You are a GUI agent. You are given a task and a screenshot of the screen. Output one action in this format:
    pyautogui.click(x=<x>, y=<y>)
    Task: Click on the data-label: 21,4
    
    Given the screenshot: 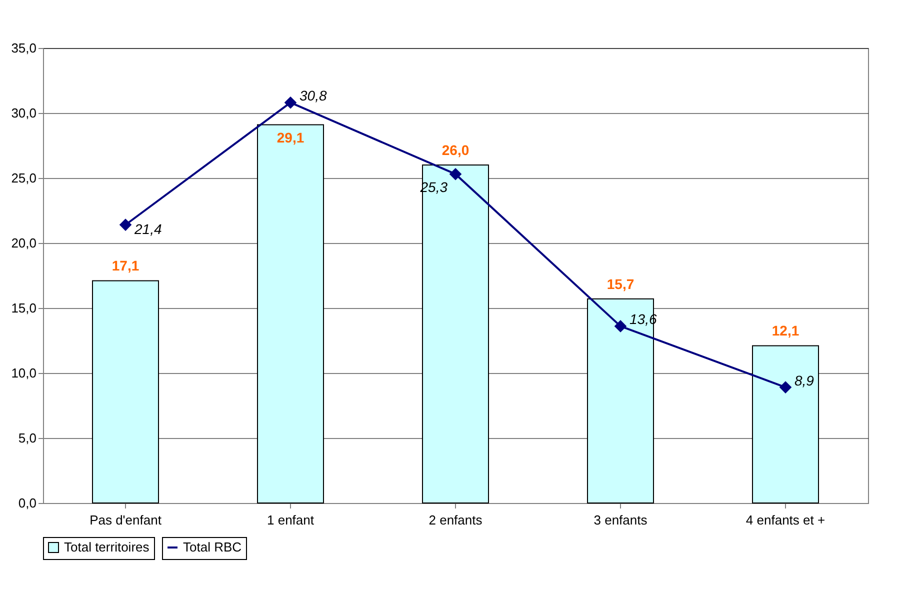 What is the action you would take?
    pyautogui.click(x=148, y=228)
    